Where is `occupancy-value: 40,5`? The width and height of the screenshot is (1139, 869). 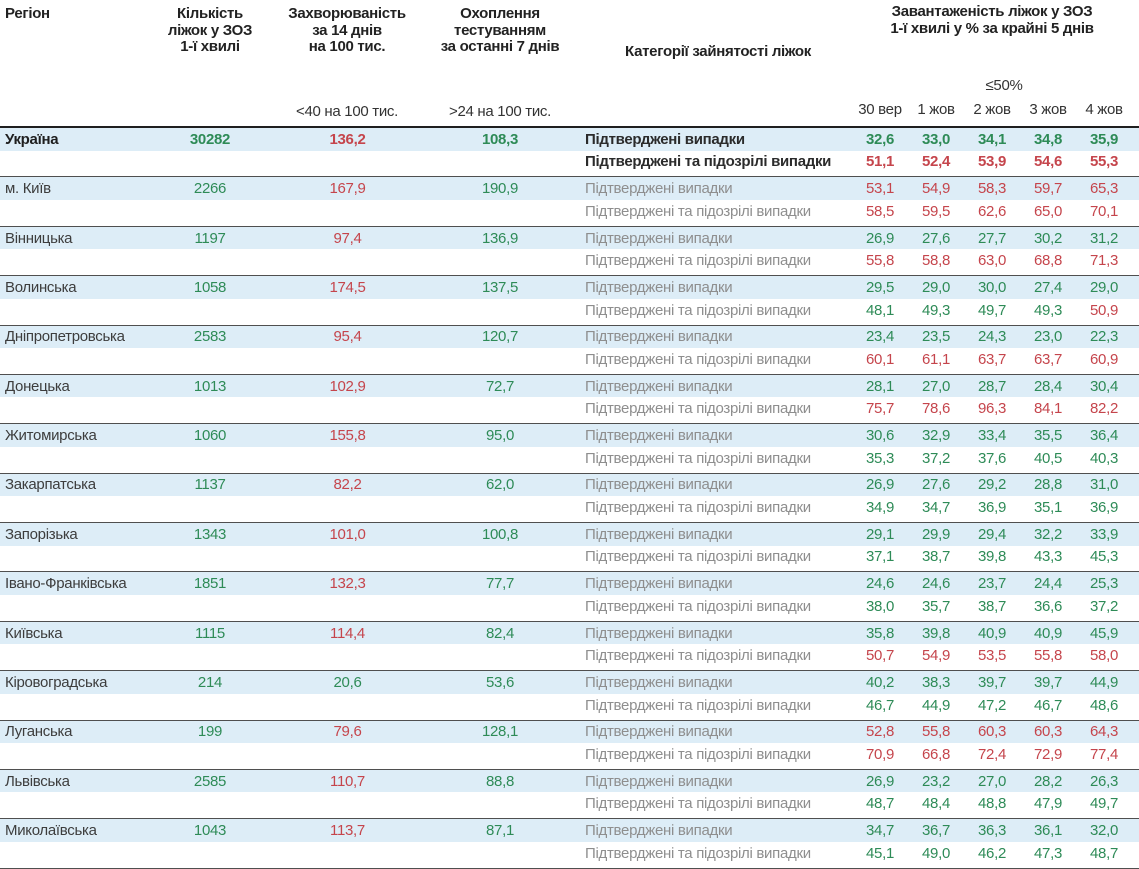 occupancy-value: 40,5 is located at coordinates (1048, 458).